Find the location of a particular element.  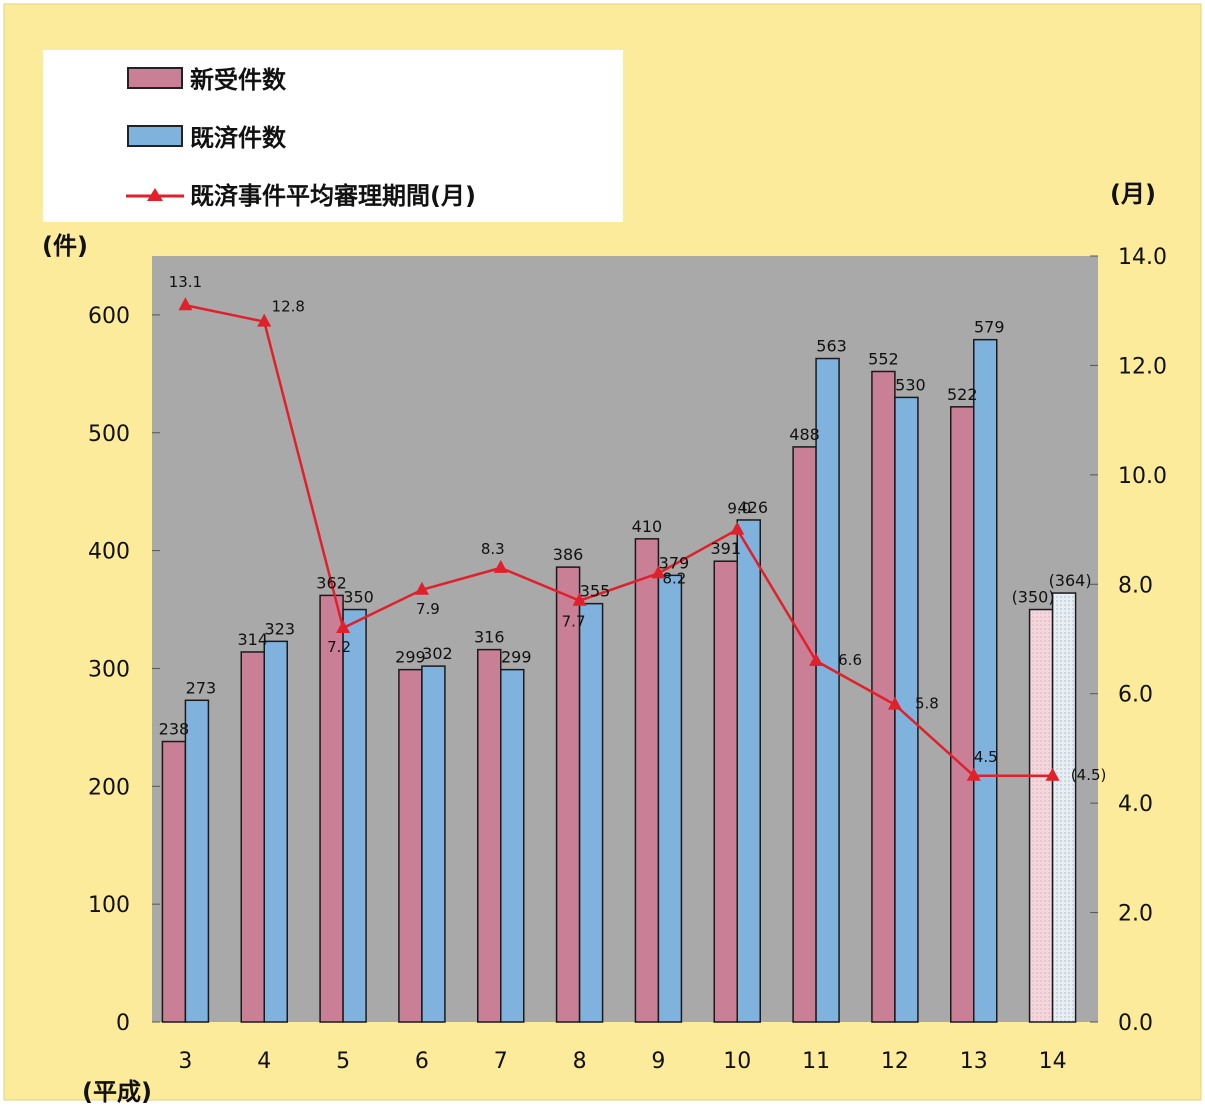

label-new-cases: 314 is located at coordinates (252, 639).